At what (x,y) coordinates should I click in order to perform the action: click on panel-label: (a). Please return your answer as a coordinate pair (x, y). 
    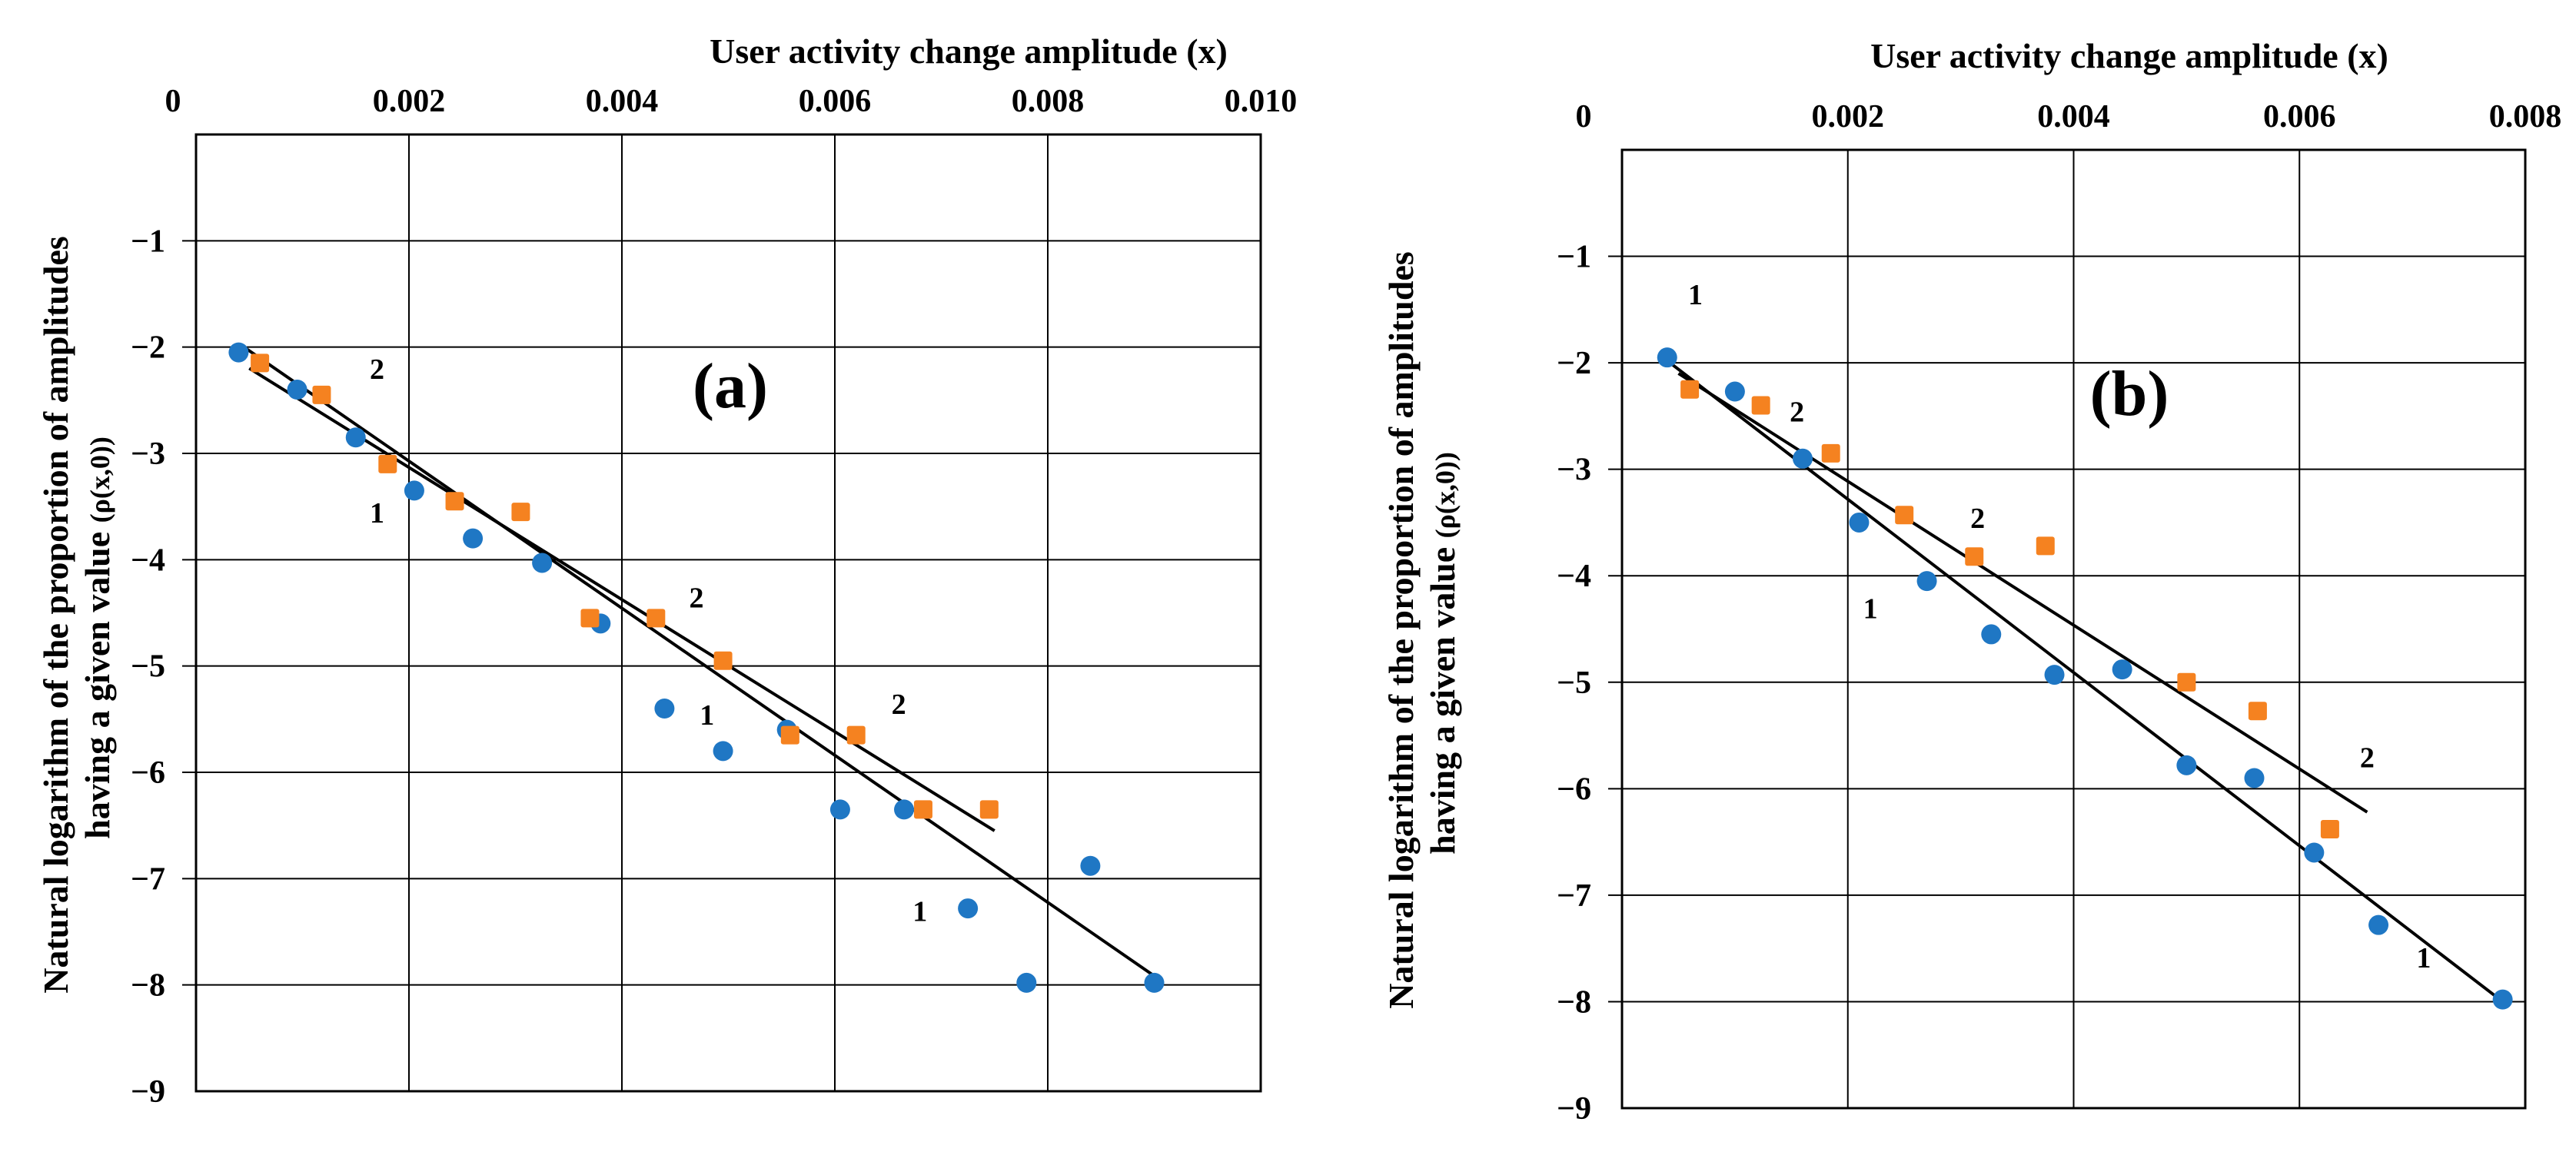
    Looking at the image, I should click on (730, 386).